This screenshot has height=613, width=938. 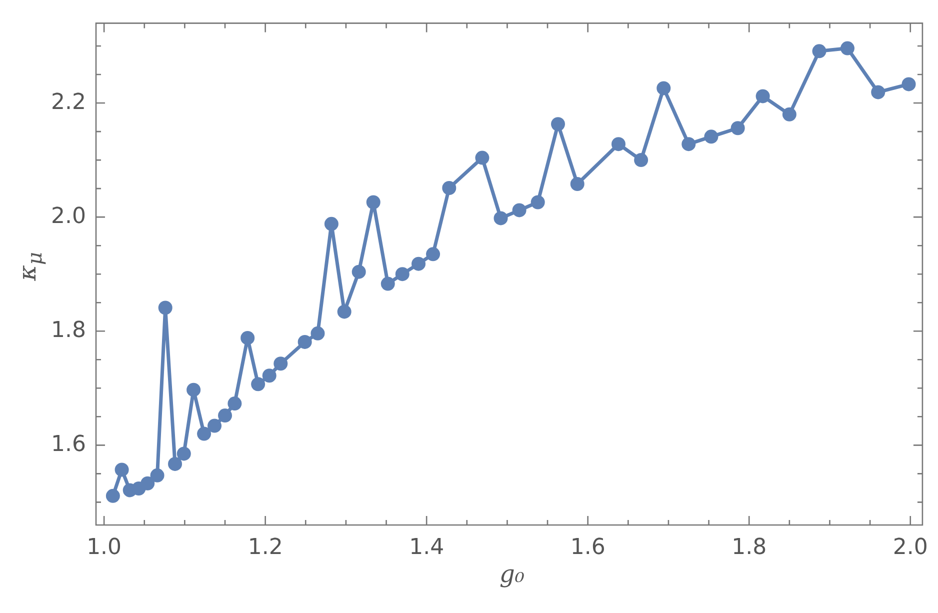 What do you see at coordinates (588, 547) in the screenshot?
I see `x-tick-label: 1.6` at bounding box center [588, 547].